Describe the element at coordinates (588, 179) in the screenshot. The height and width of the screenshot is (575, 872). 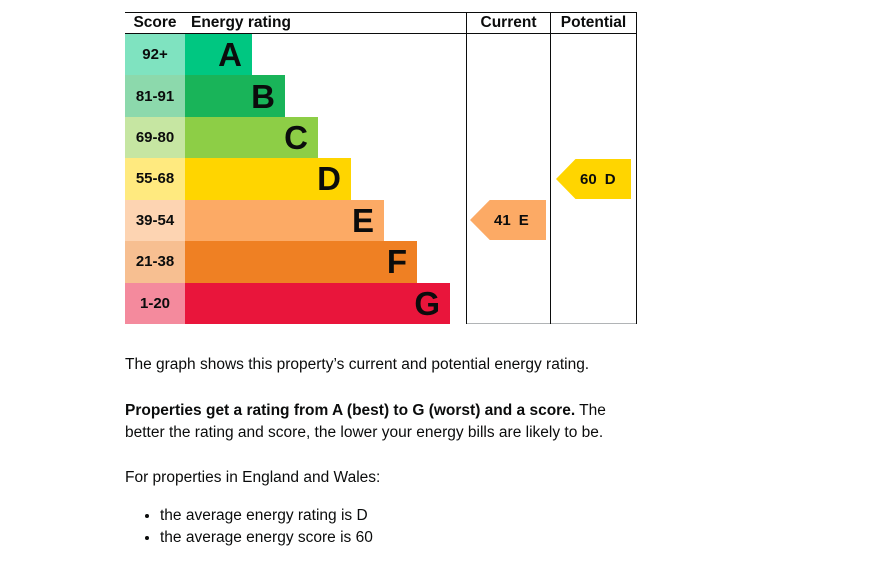
I see `potential-rating-score: 60` at that location.